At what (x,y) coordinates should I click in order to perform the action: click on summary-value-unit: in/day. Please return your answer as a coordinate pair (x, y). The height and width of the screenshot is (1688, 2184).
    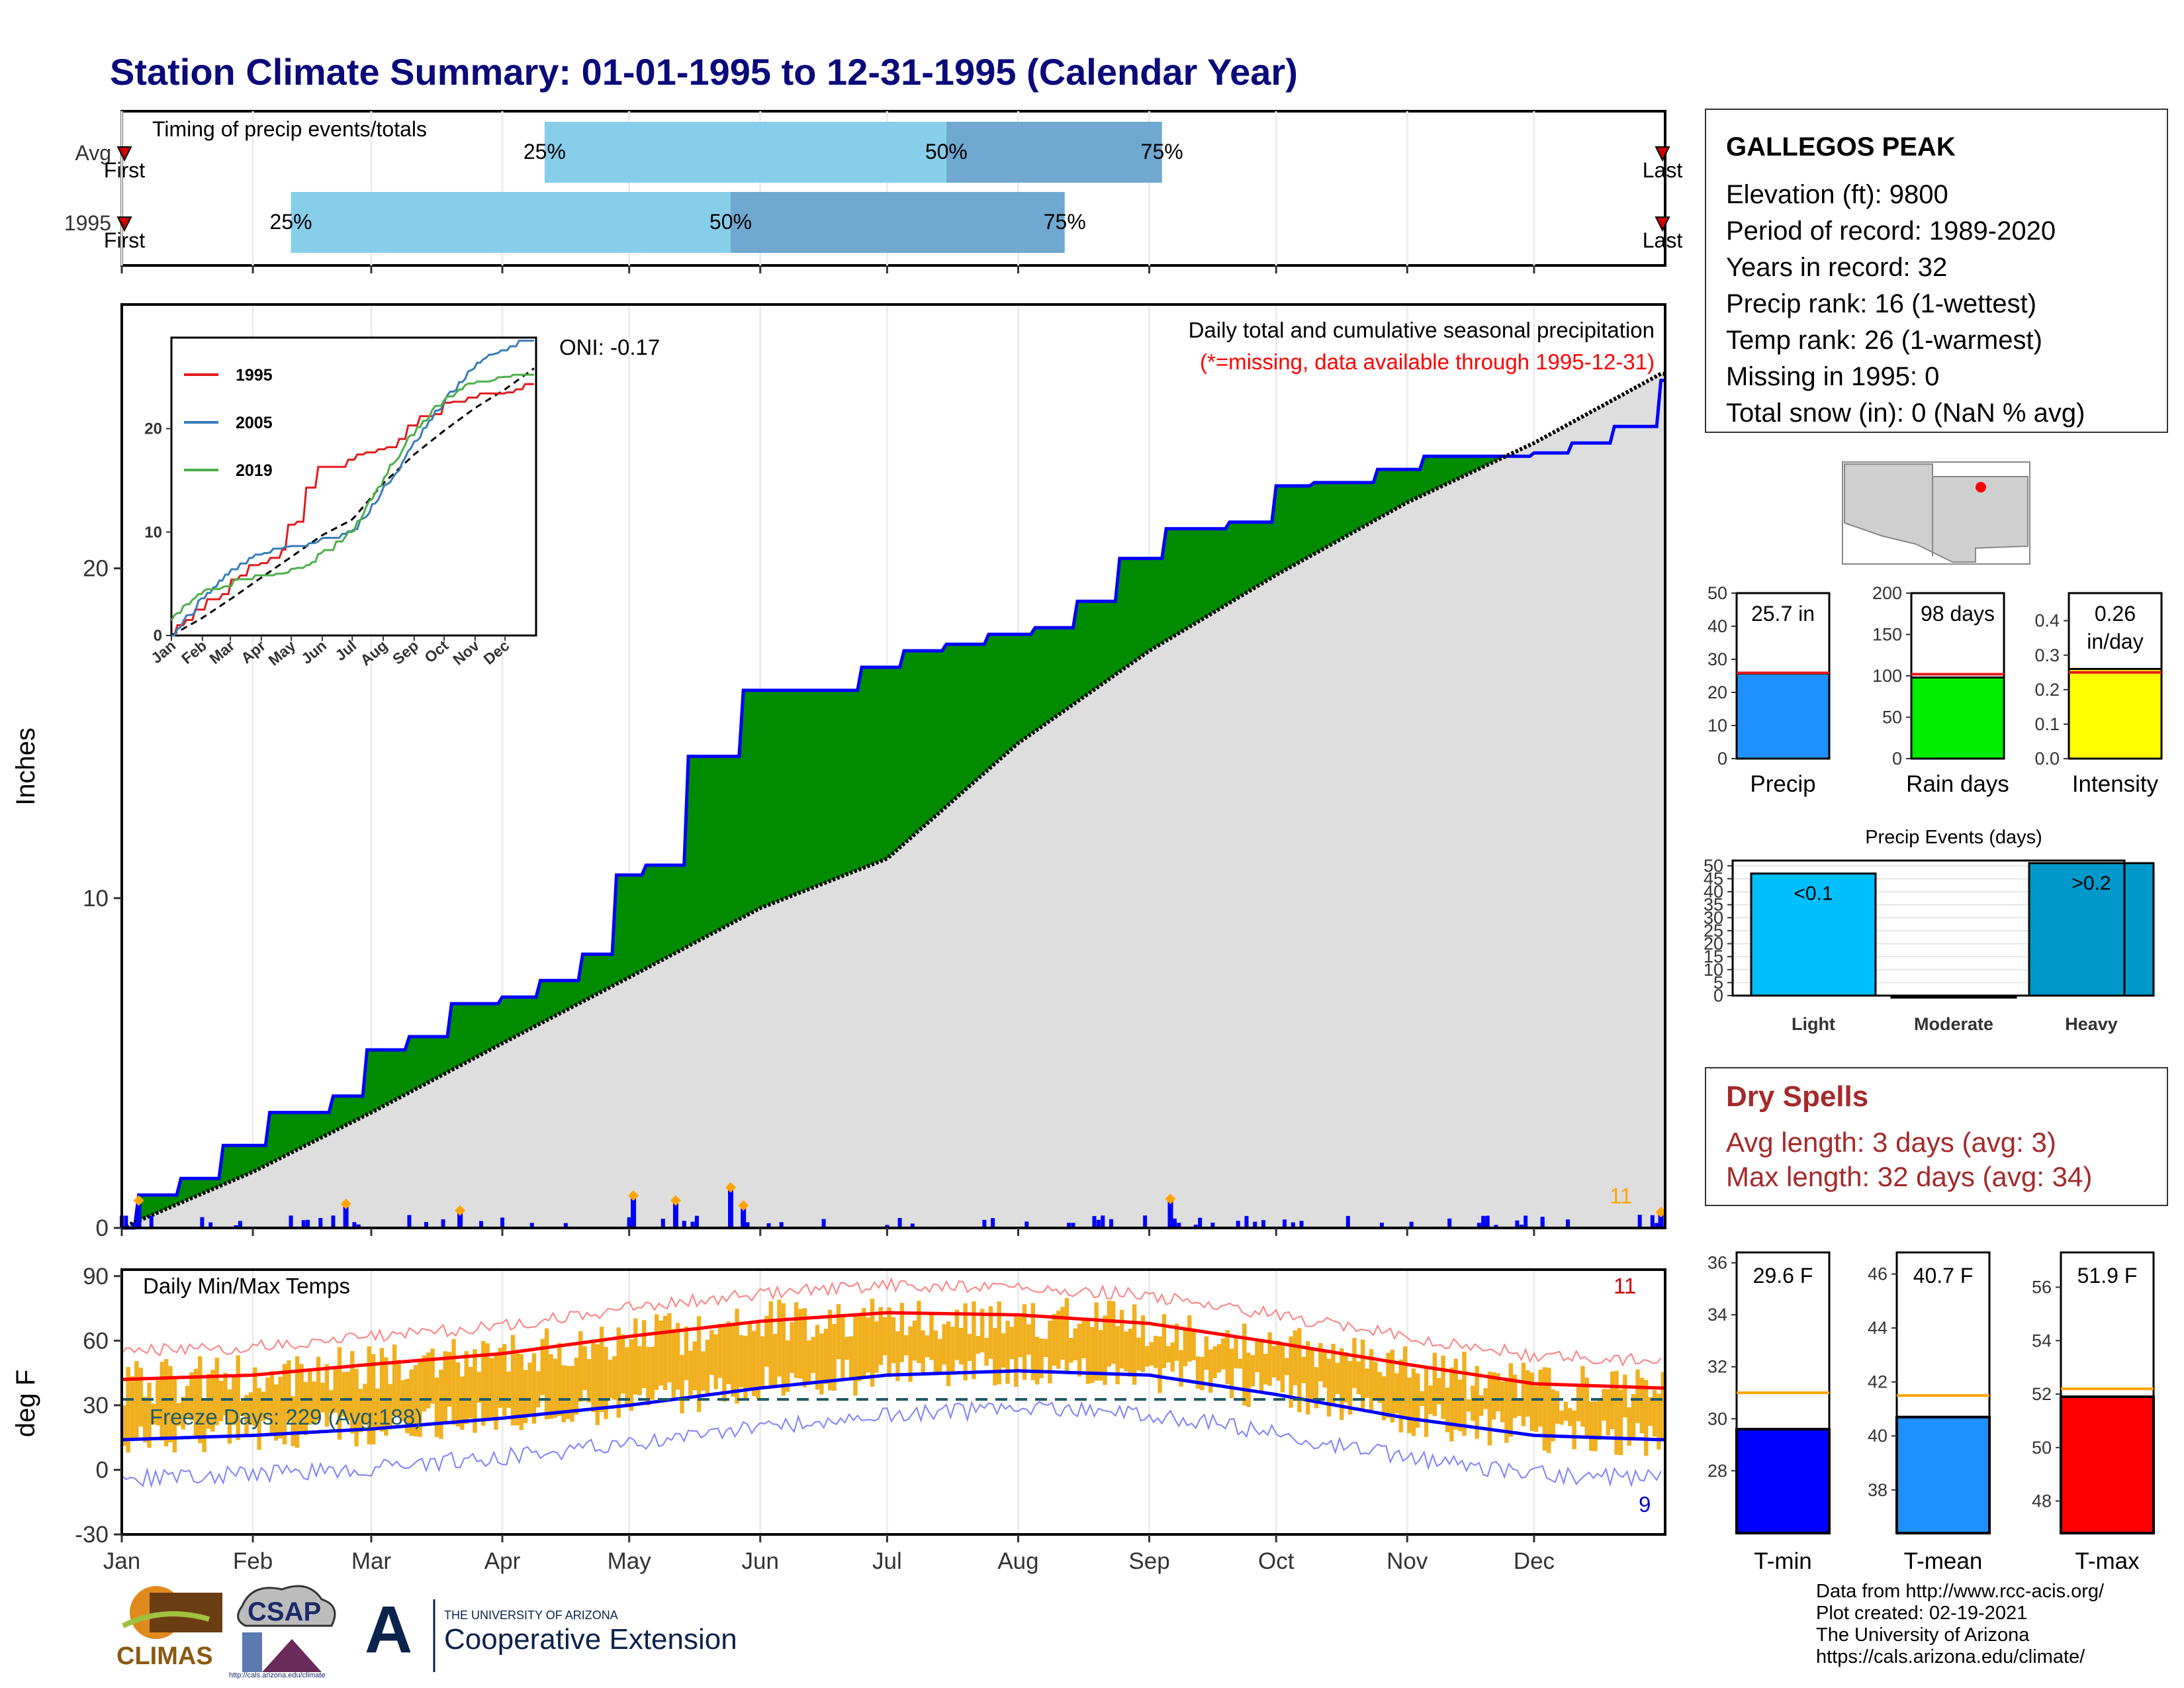
    Looking at the image, I should click on (2115, 641).